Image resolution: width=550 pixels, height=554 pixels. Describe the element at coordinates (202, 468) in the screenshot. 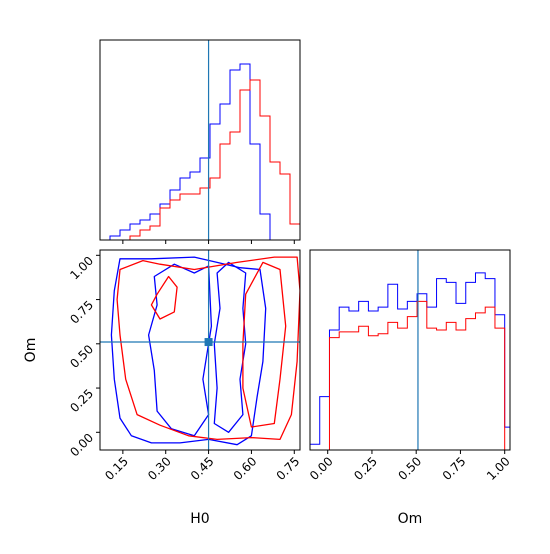

I see `h0-tick-label-2: 0.45` at that location.